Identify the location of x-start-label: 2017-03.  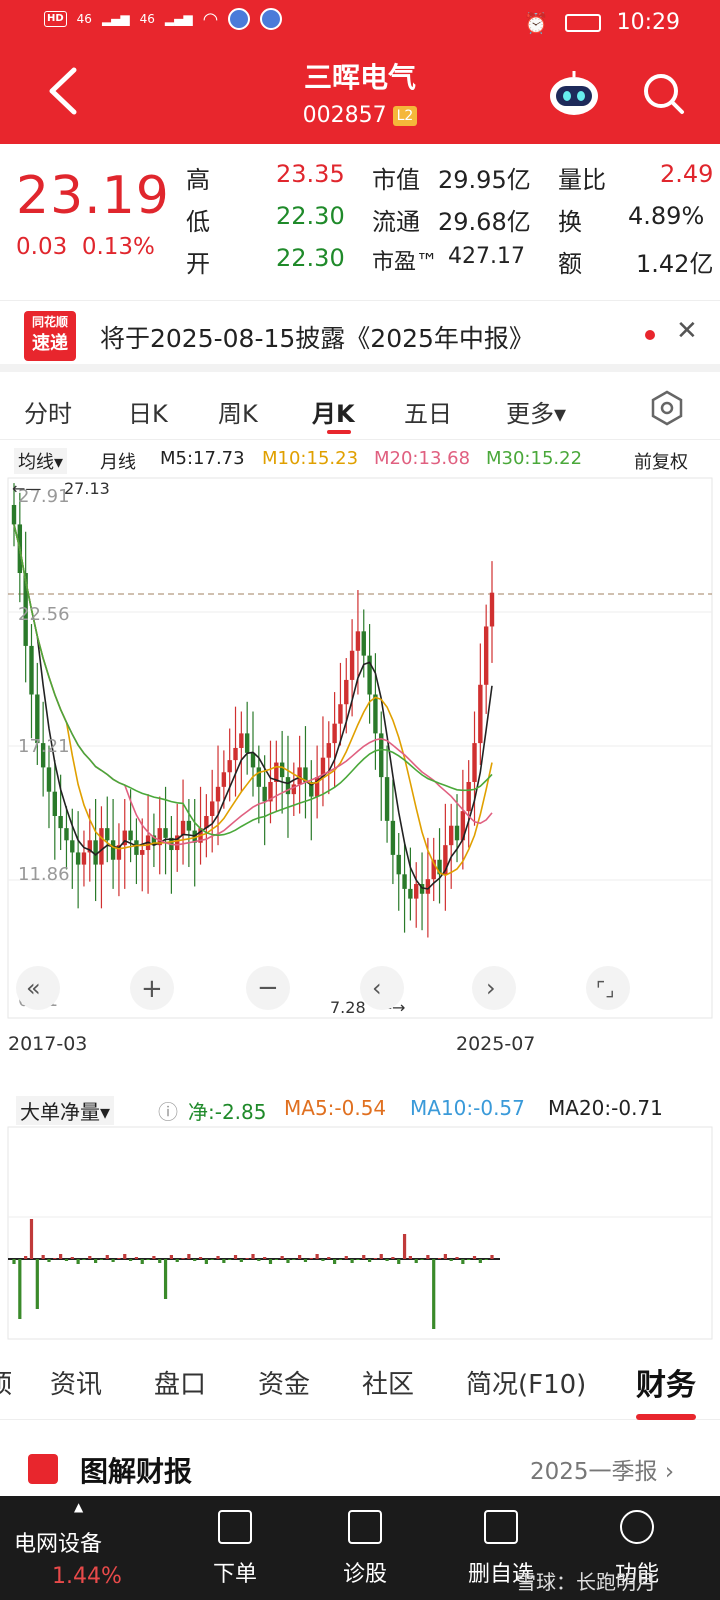
(47, 1044).